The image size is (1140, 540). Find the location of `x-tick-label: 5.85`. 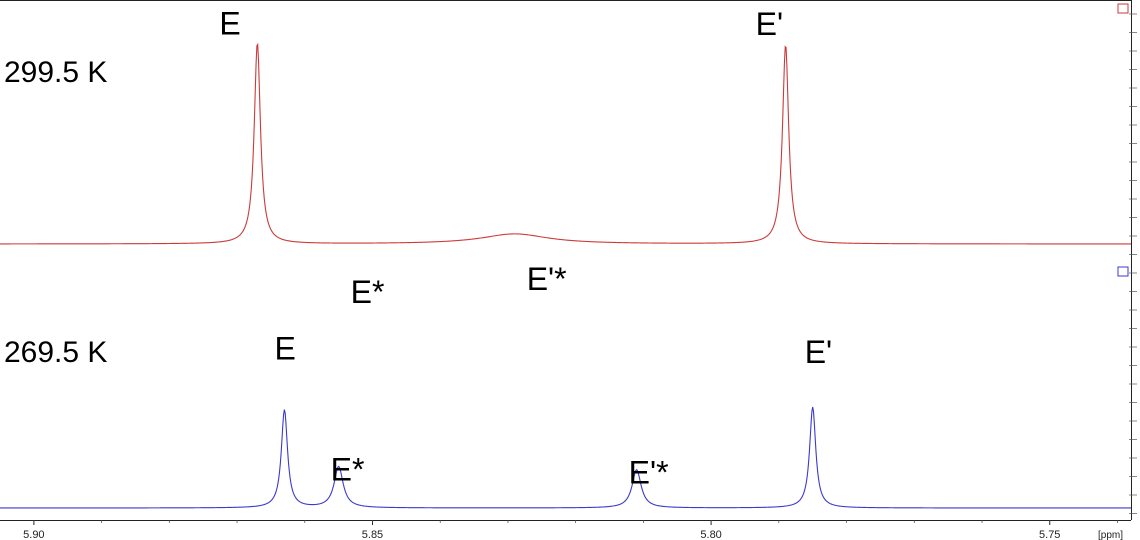

x-tick-label: 5.85 is located at coordinates (372, 534).